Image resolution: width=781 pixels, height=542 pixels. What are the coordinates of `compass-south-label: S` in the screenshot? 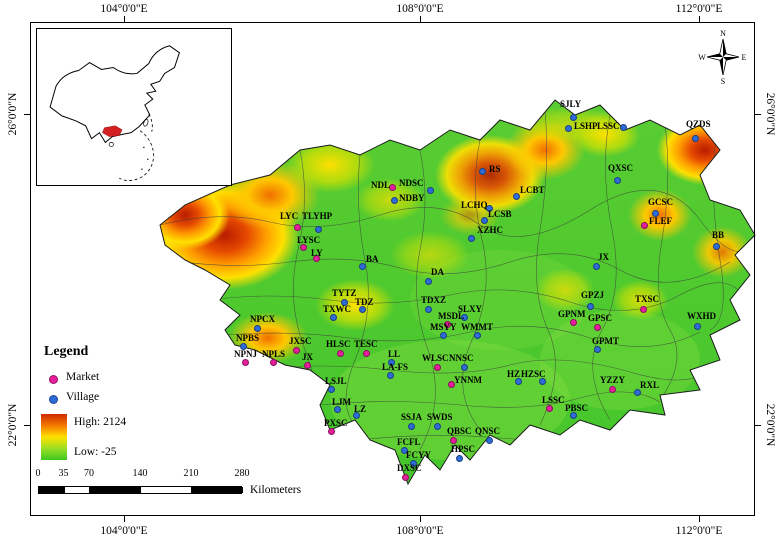 It's located at (723, 81).